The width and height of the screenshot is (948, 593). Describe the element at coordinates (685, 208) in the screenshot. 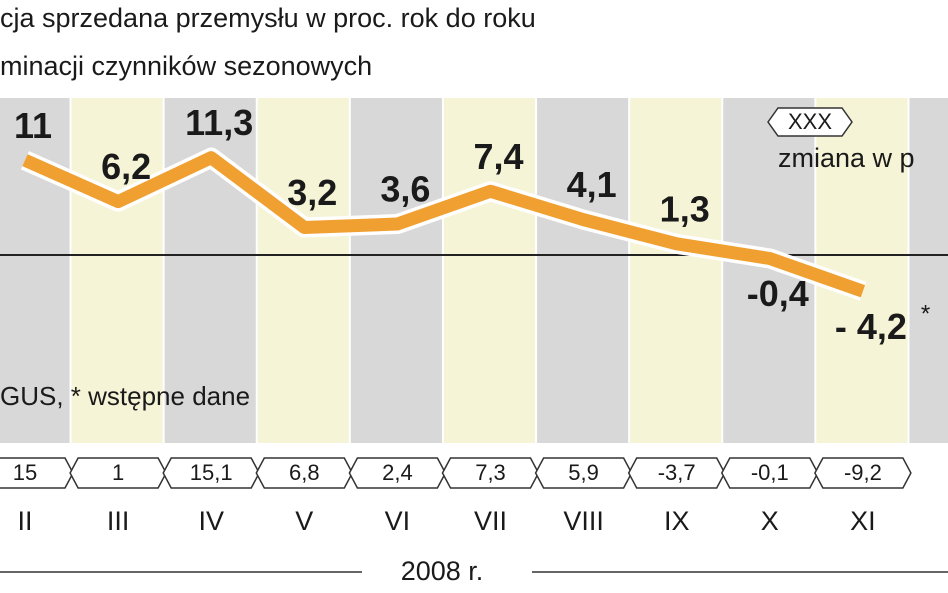

I see `value-label: 1,3` at that location.